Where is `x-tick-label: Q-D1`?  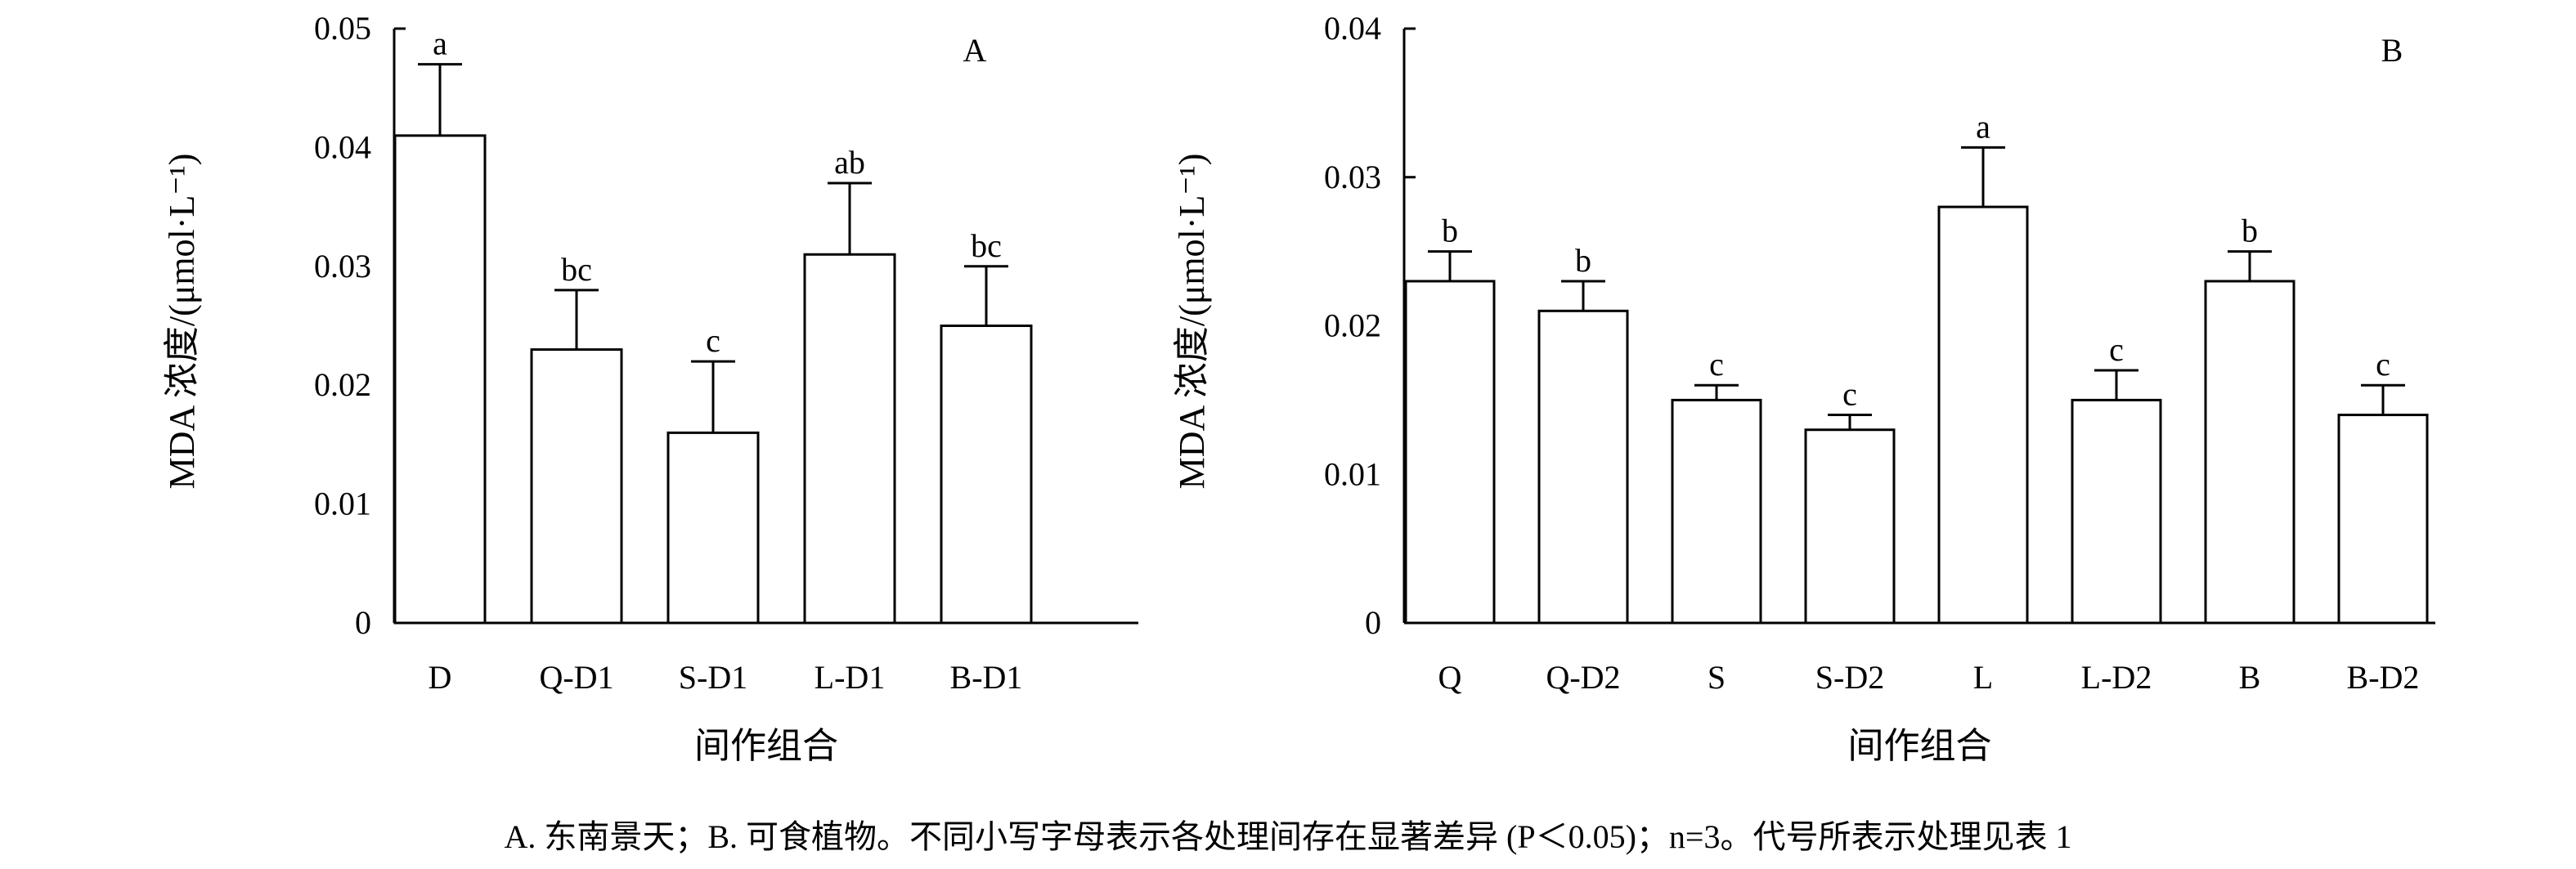
x-tick-label: Q-D1 is located at coordinates (576, 677).